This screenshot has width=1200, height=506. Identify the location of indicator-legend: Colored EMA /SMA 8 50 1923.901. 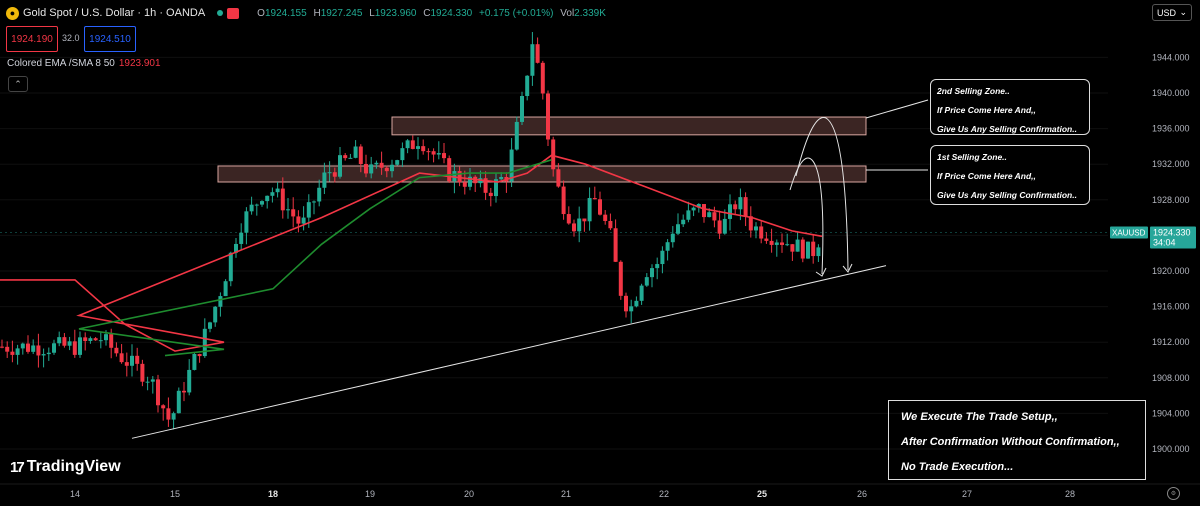
(84, 63).